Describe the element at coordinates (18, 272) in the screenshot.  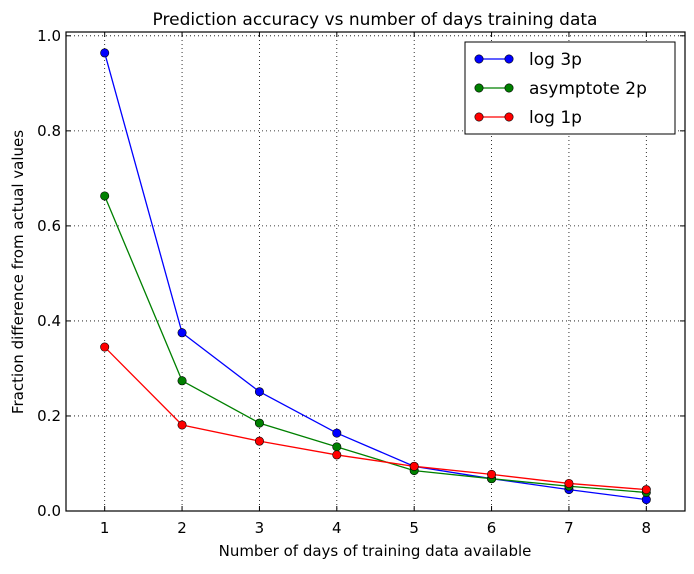
I see `y-axis-label: Fraction difference from actual values` at that location.